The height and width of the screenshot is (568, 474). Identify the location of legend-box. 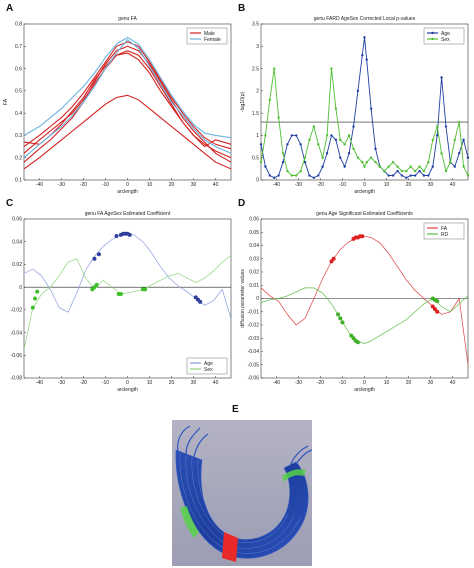
(207, 36).